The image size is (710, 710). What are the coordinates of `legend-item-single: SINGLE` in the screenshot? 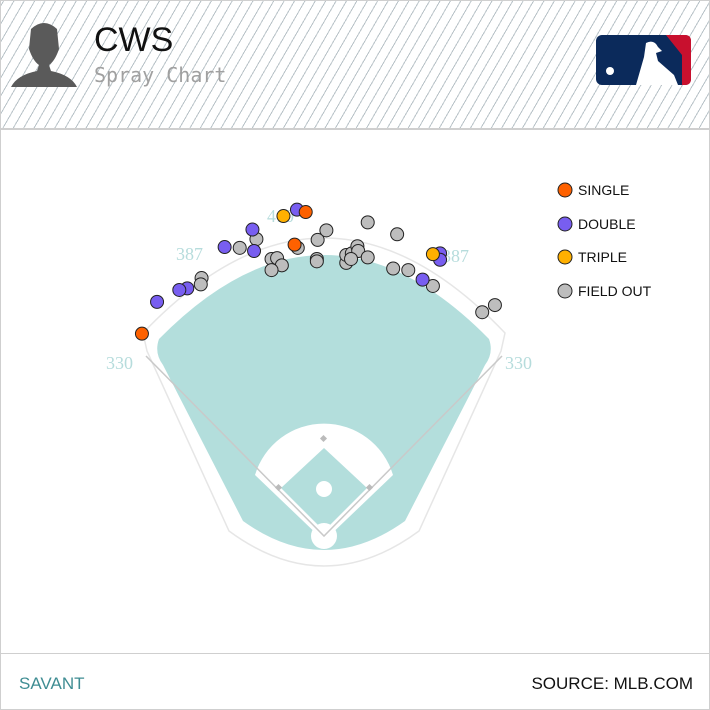 It's located at (593, 190).